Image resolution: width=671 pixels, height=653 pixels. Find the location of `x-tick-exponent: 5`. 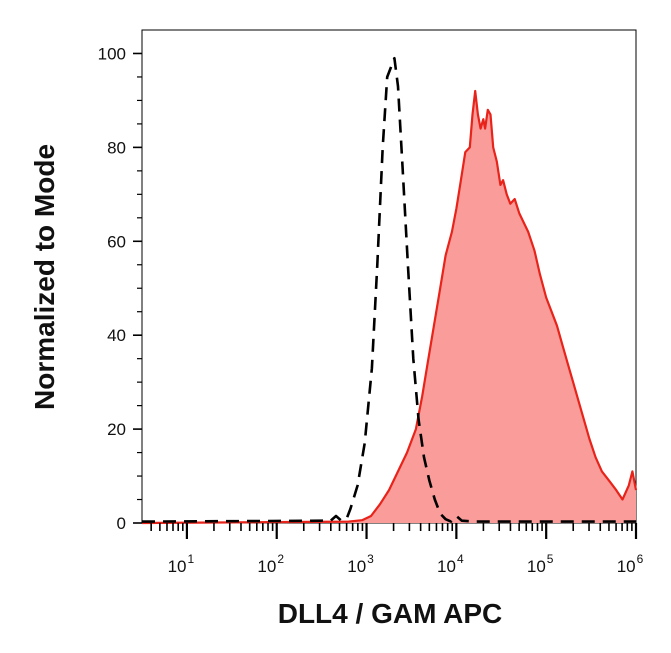

x-tick-exponent: 5 is located at coordinates (550, 559).